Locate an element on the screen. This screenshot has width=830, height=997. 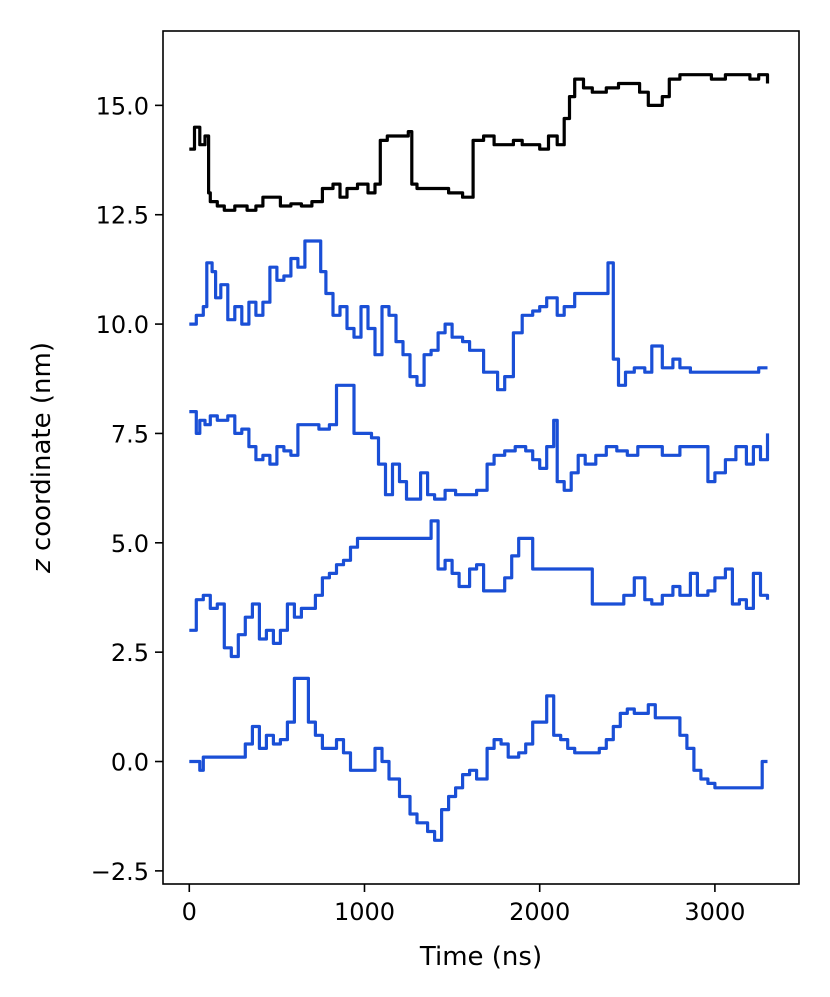
x-tick-label: 1000 is located at coordinates (364, 912).